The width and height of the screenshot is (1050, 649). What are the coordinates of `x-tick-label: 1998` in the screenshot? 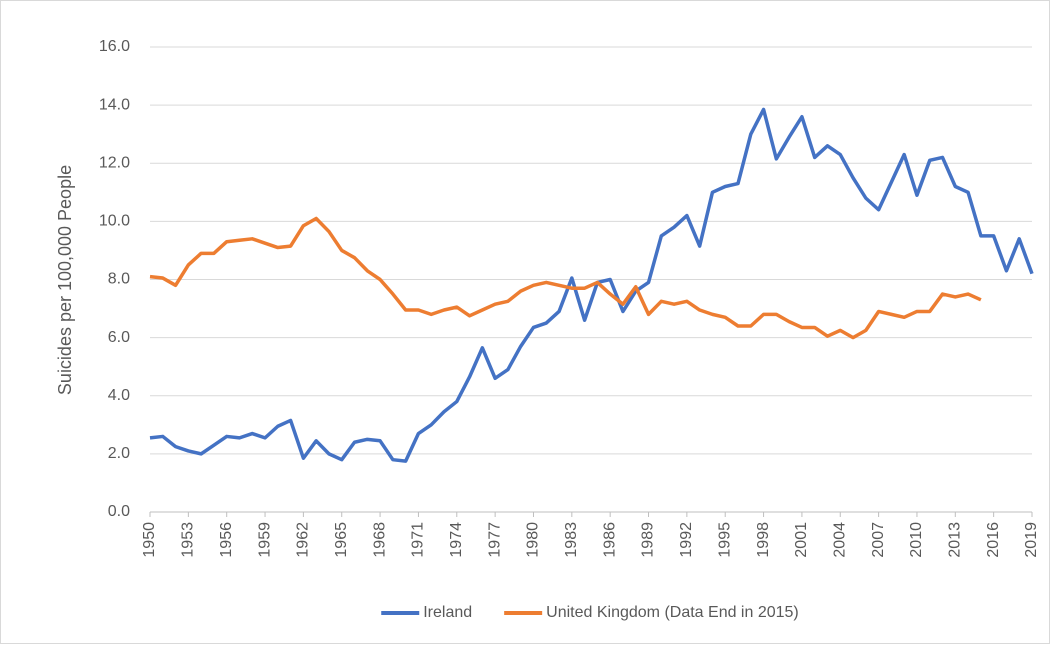 It's located at (763, 540).